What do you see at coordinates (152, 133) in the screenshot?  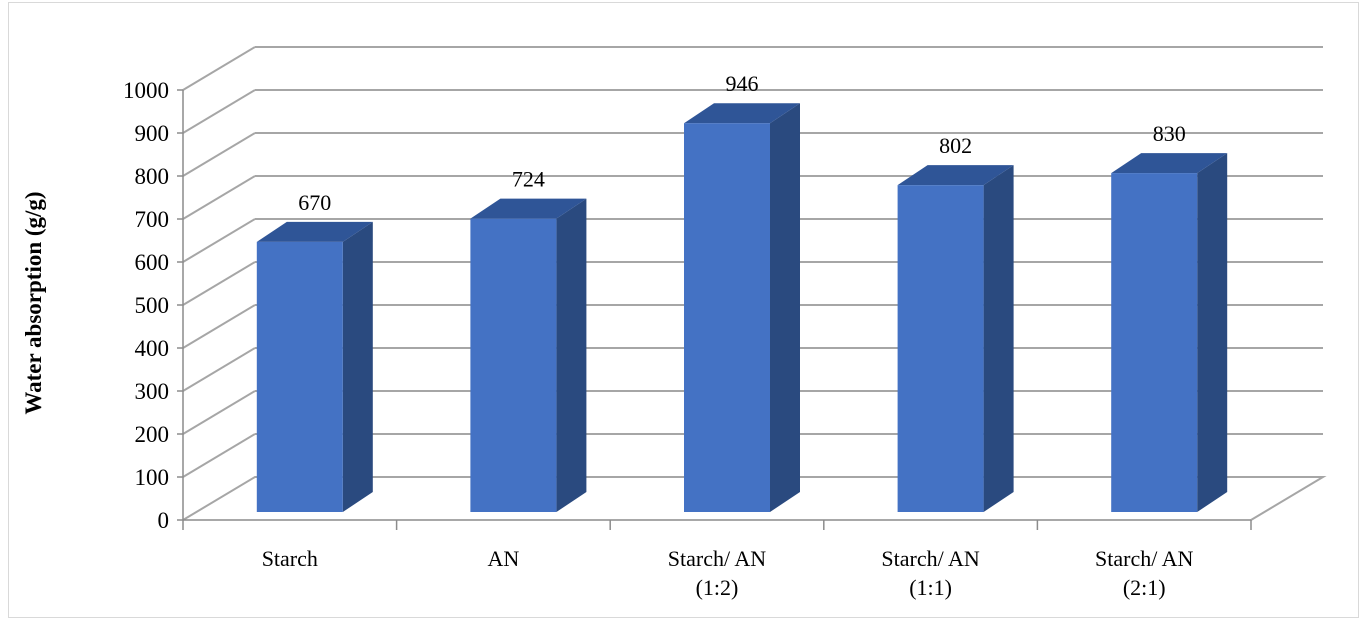 I see `y-tick-label: 900` at bounding box center [152, 133].